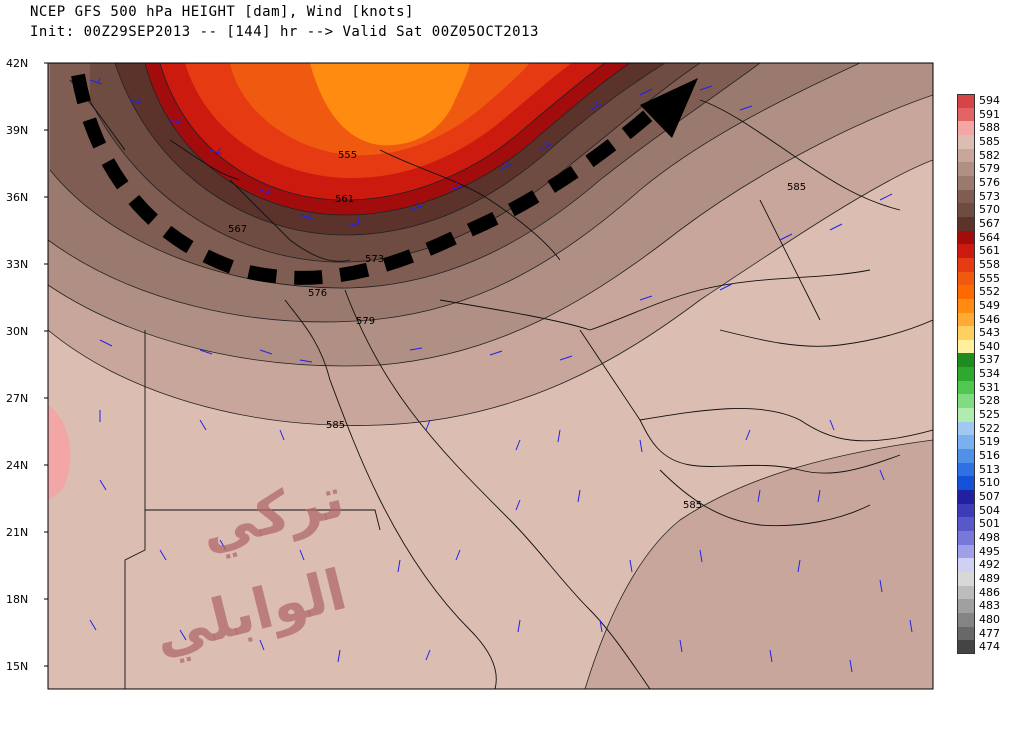 The height and width of the screenshot is (732, 1030). Describe the element at coordinates (344, 199) in the screenshot. I see `contour-label: 561` at that location.